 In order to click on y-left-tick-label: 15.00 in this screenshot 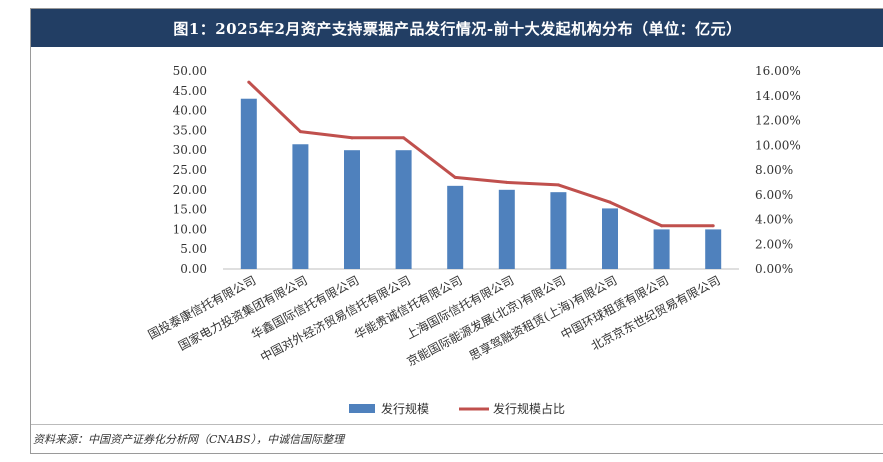, I will do `click(190, 210)`.